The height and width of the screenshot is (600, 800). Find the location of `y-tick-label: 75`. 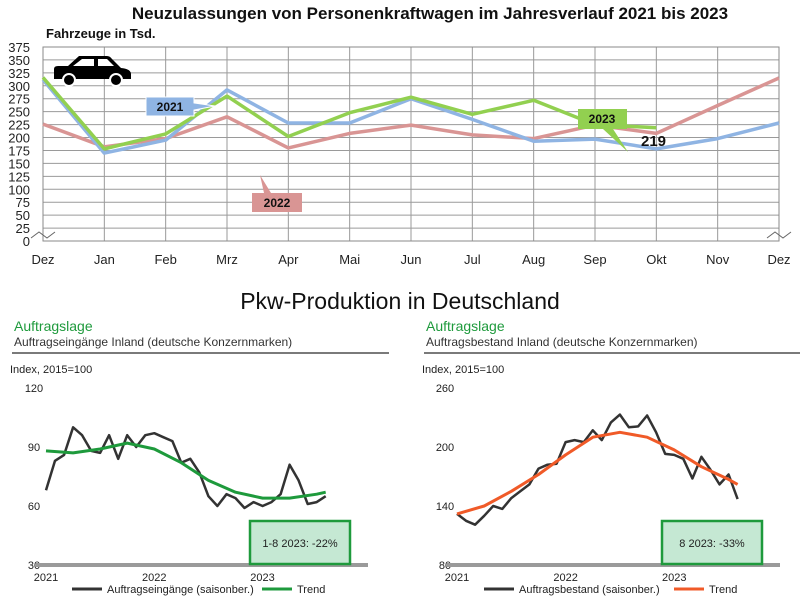

y-tick-label: 75 is located at coordinates (23, 202).